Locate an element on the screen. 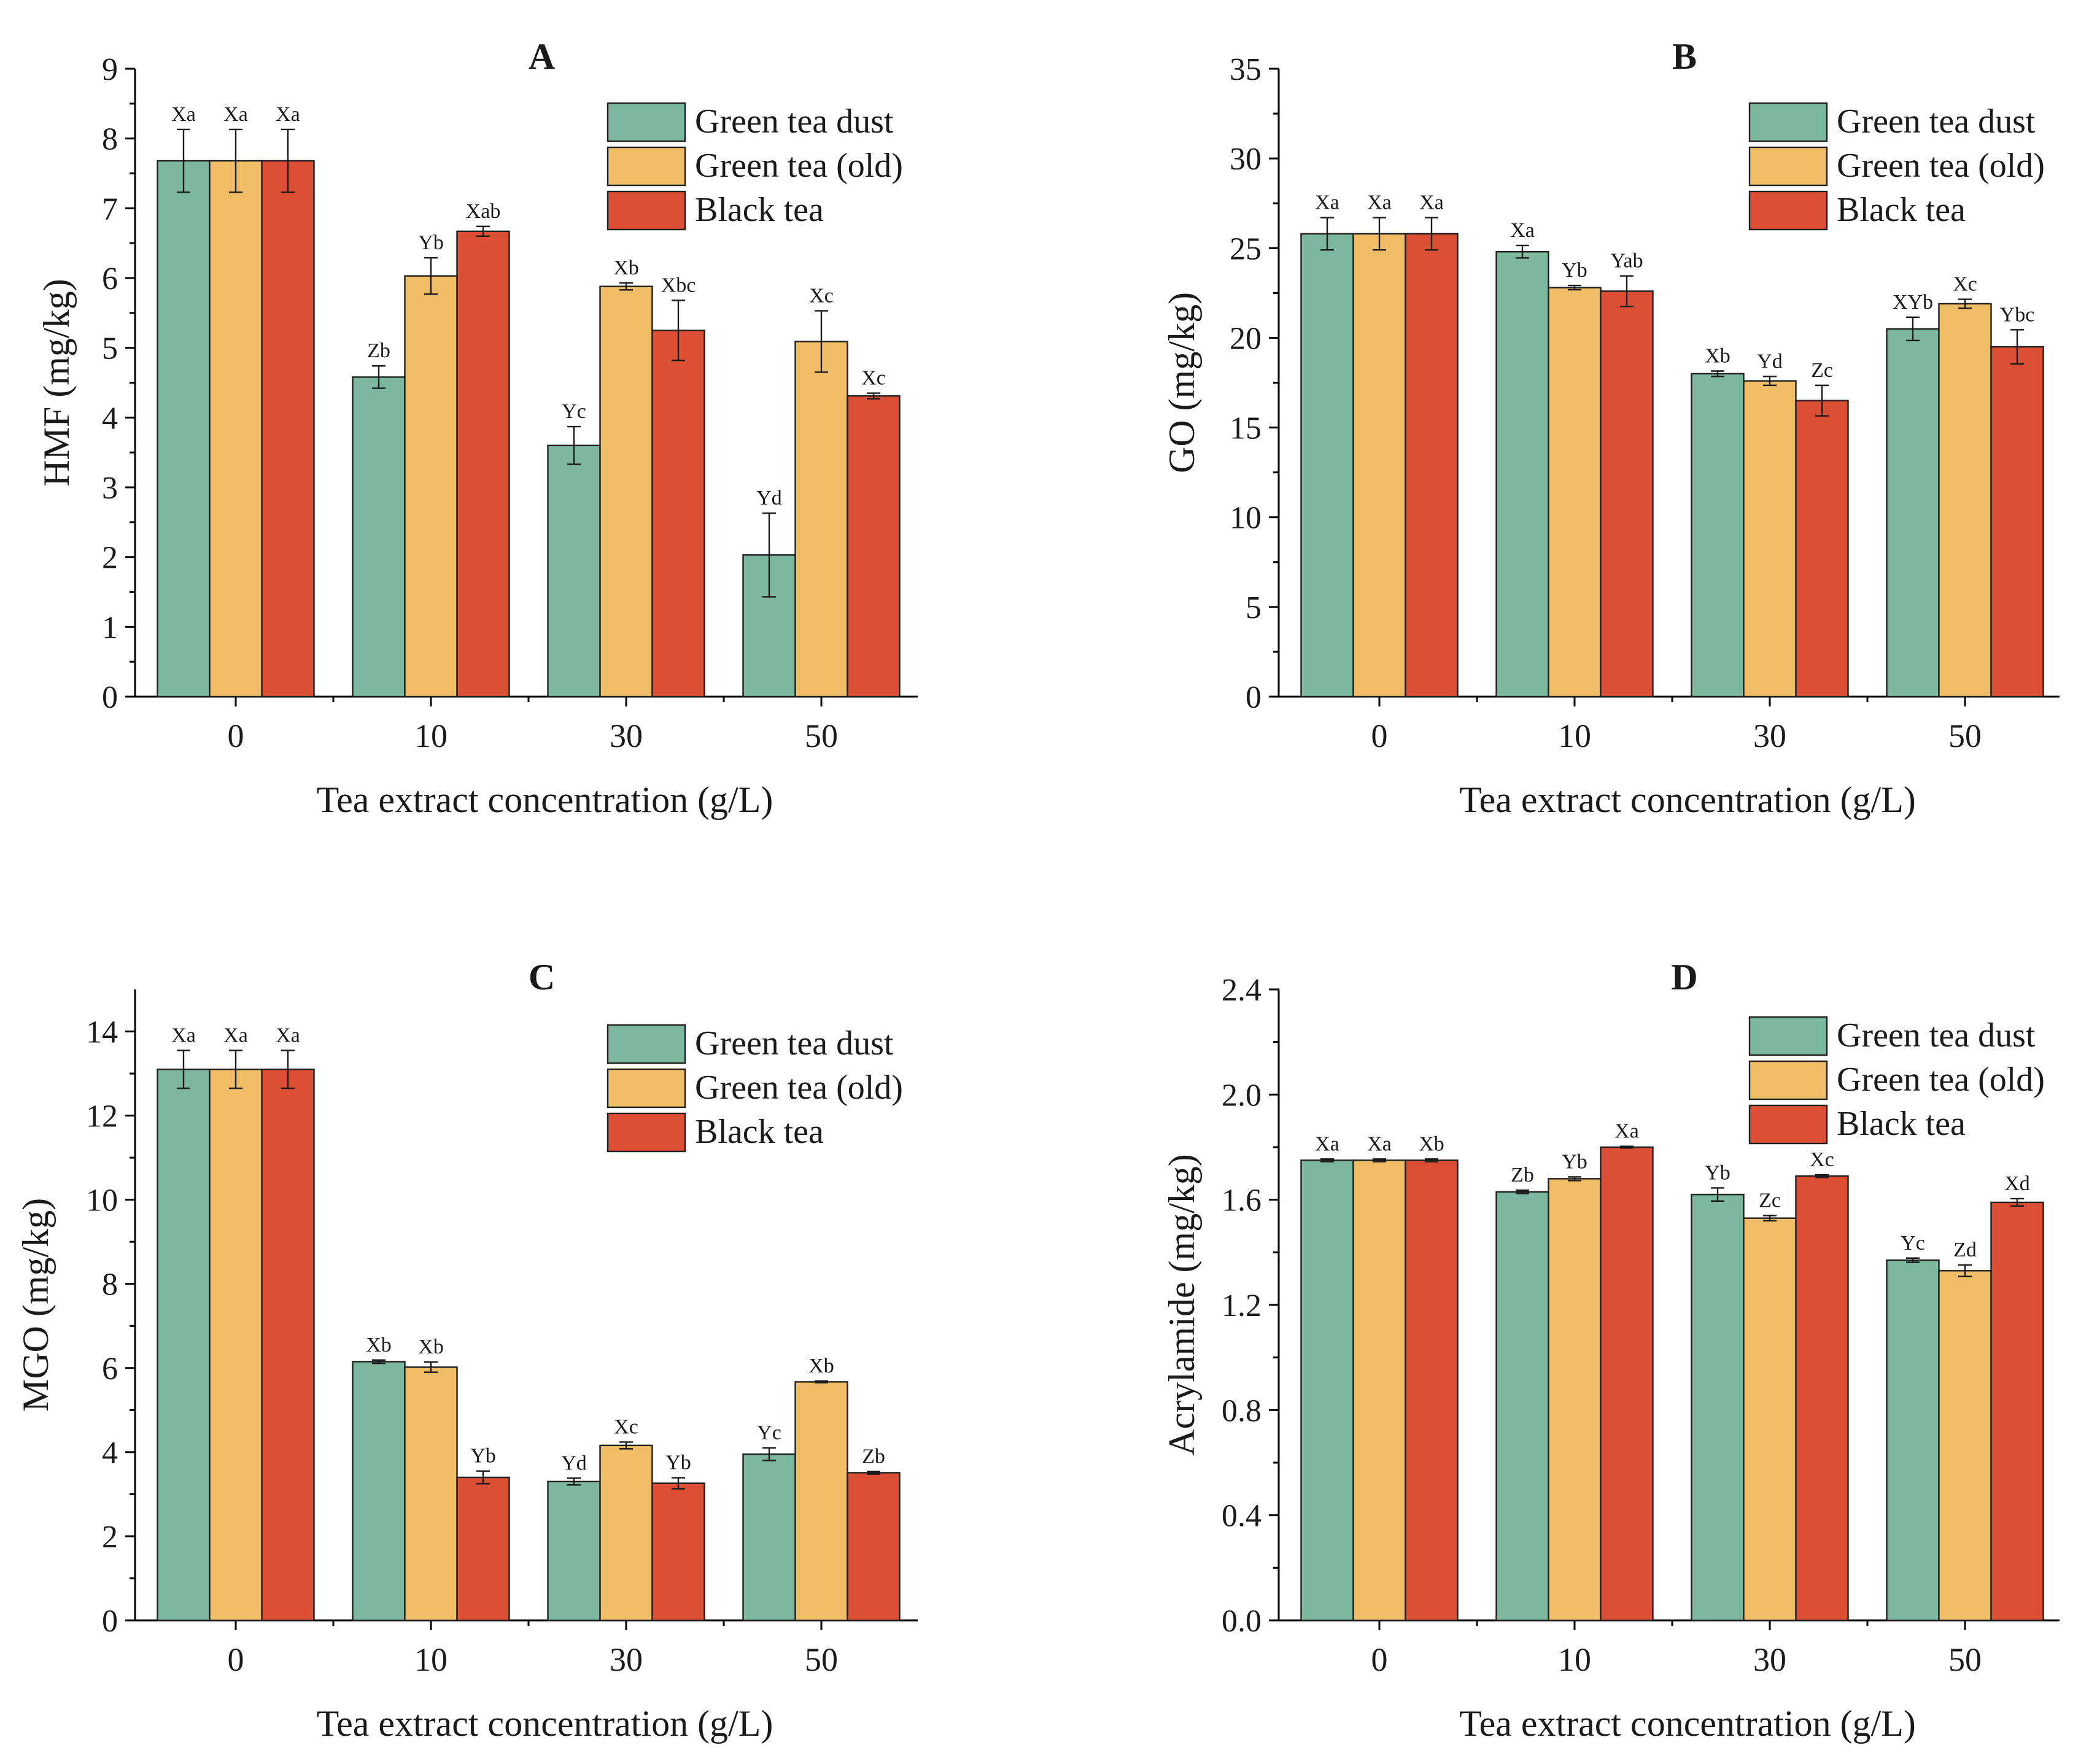 Image resolution: width=2089 pixels, height=1764 pixels. significance-letter: Xab is located at coordinates (483, 211).